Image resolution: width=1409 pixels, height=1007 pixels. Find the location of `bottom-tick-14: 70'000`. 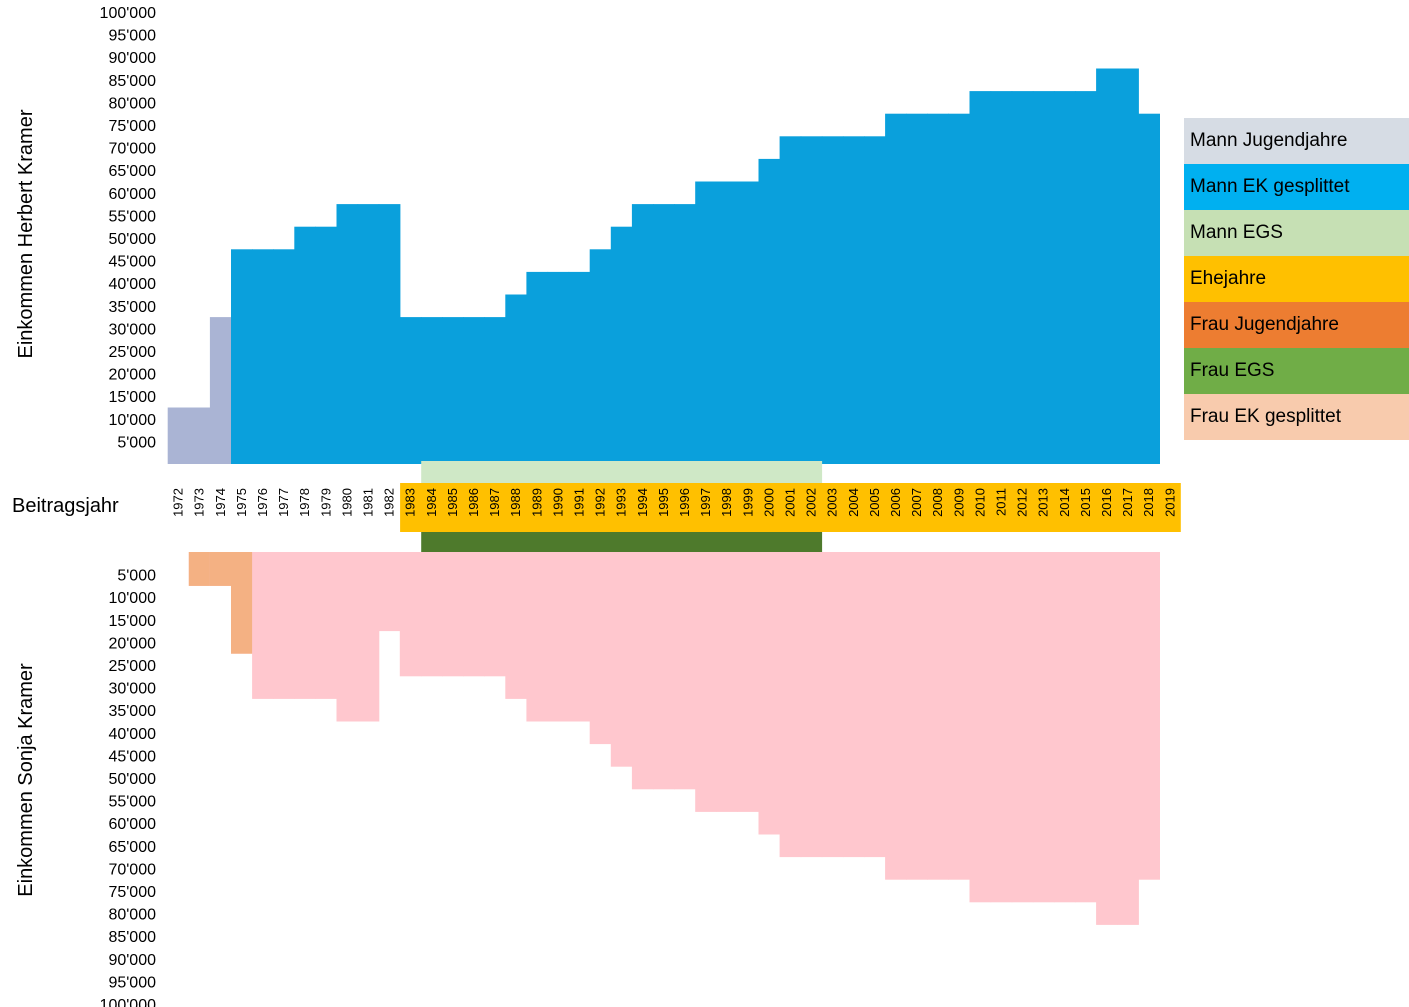

bottom-tick-14: 70'000 is located at coordinates (132, 869).